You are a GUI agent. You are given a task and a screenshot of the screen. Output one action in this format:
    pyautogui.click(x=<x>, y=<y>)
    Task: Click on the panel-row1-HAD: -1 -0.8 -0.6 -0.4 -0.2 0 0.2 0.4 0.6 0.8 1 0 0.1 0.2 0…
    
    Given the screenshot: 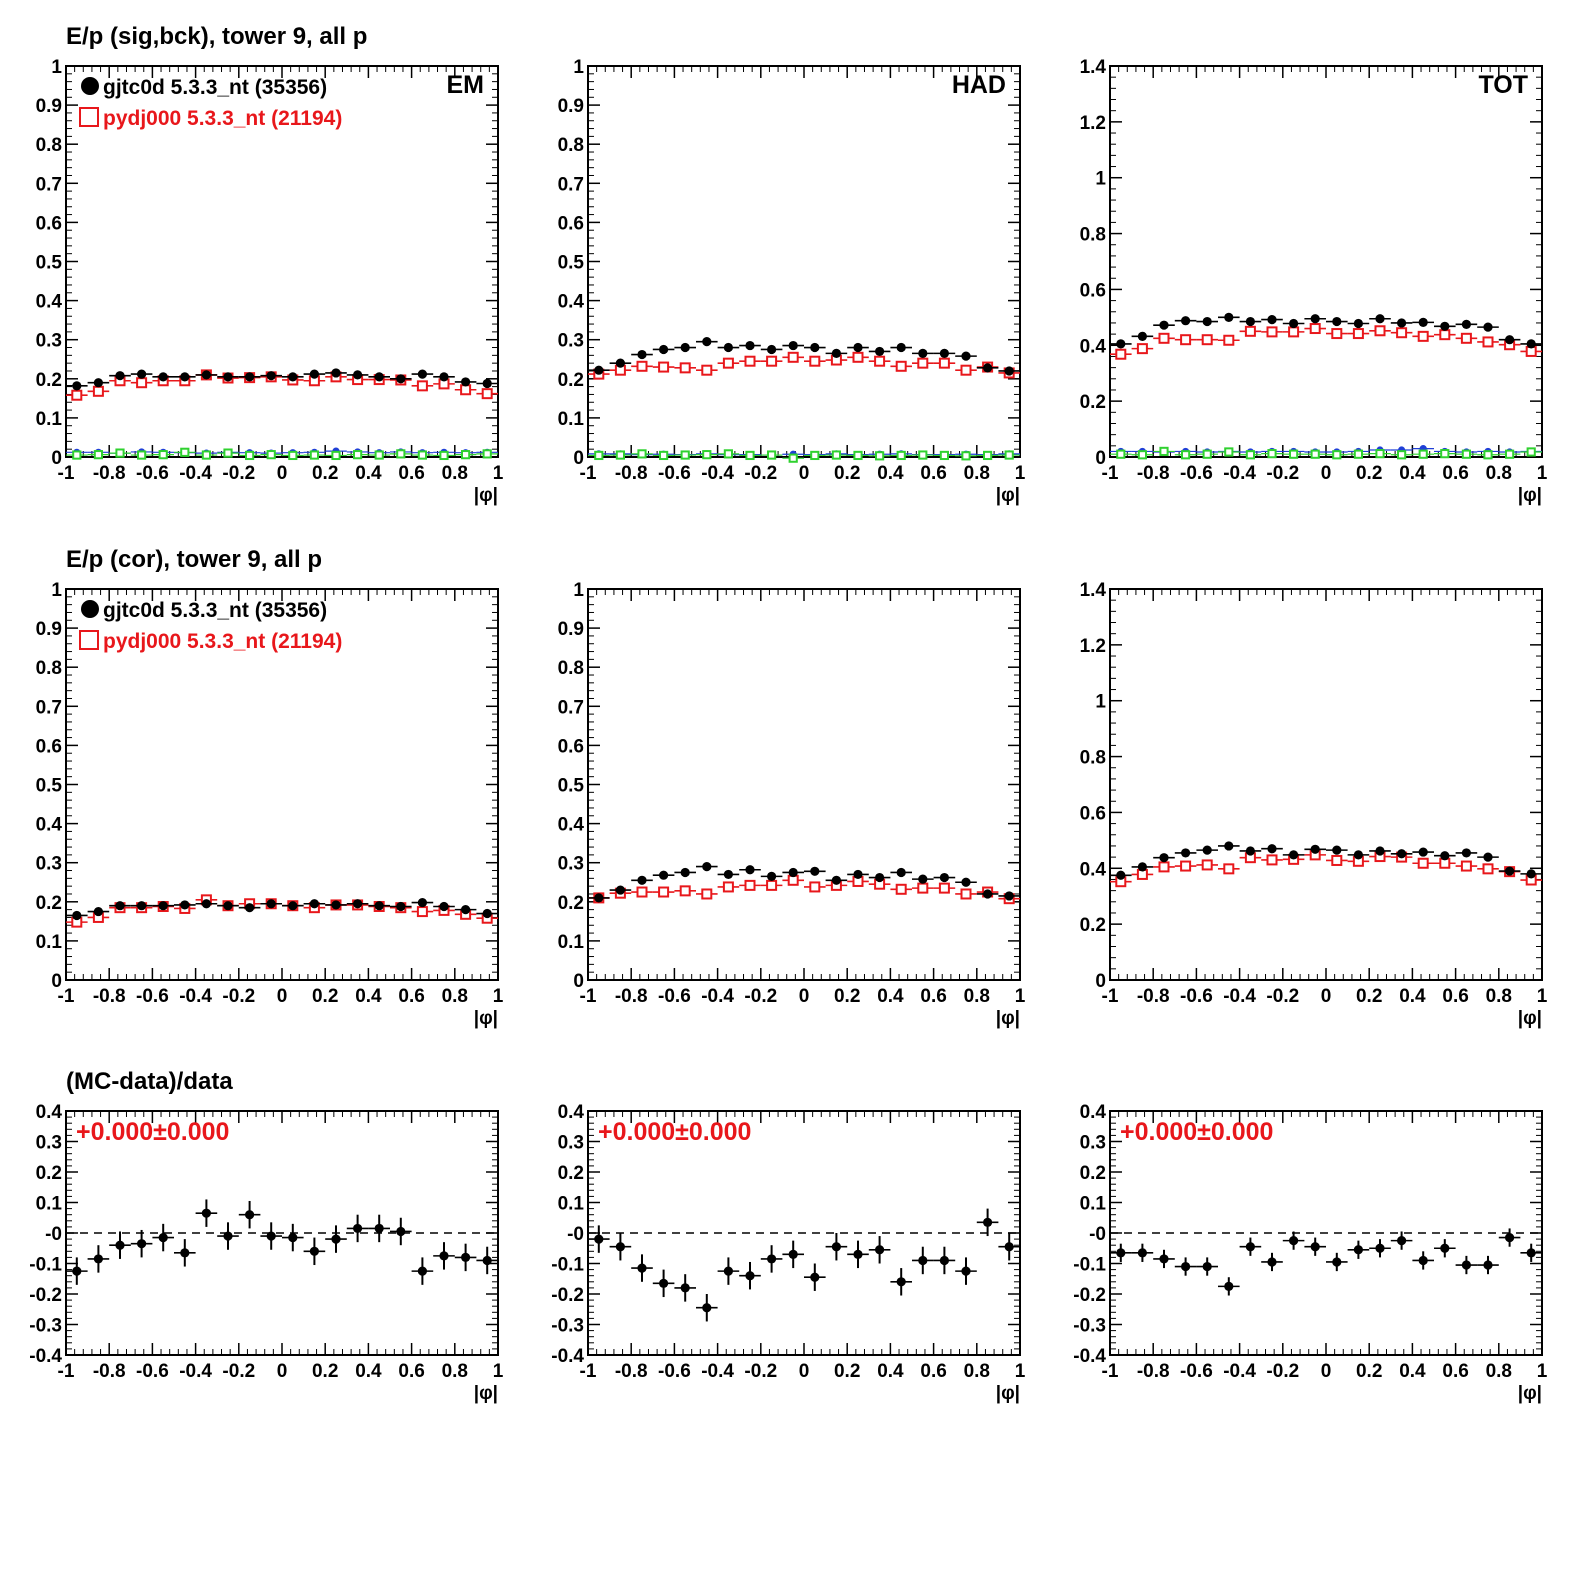 What is the action you would take?
    pyautogui.click(x=792, y=281)
    